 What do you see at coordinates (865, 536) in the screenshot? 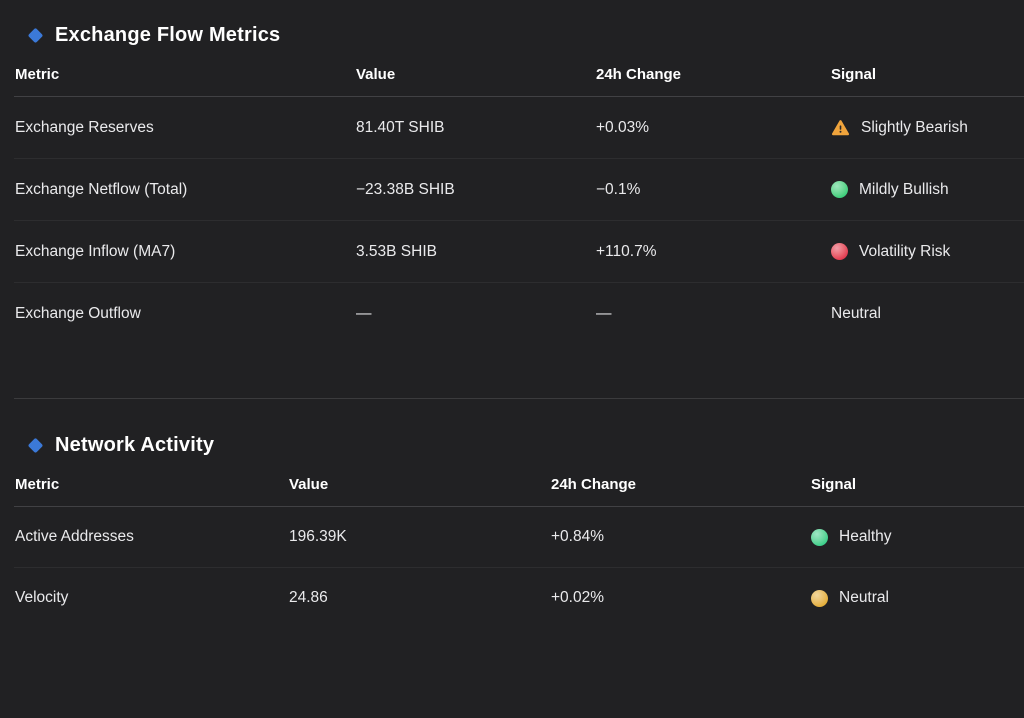
I see `signal-label: Healthy` at bounding box center [865, 536].